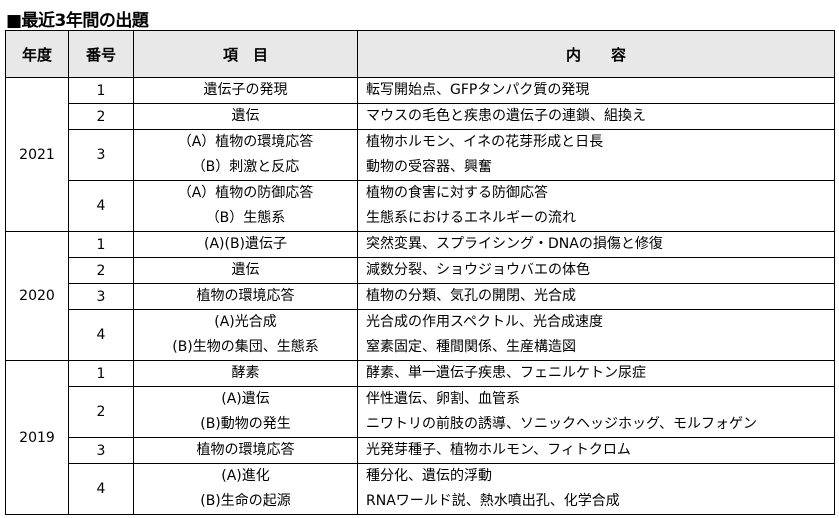 Image resolution: width=839 pixels, height=518 pixels. What do you see at coordinates (245, 155) in the screenshot?
I see `topic-cell: （A）植物の環境応答 （B）刺激と反応` at bounding box center [245, 155].